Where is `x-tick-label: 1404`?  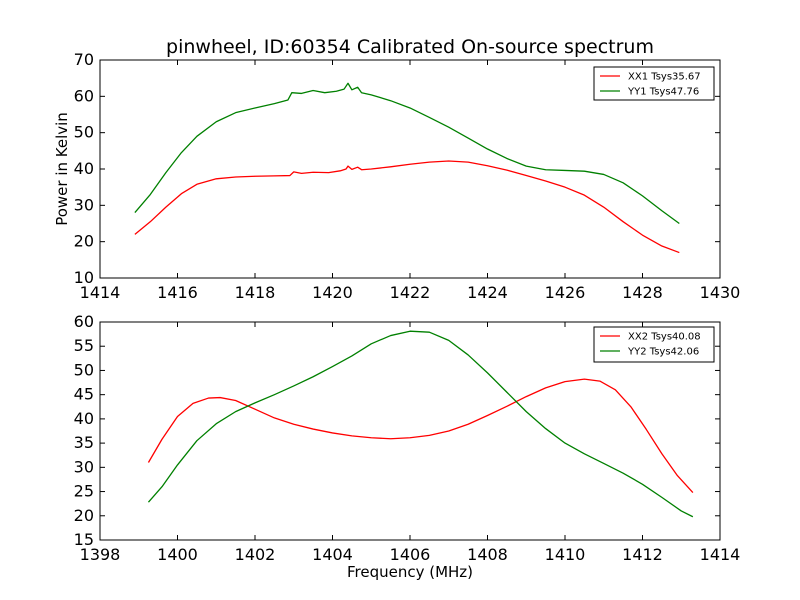 x-tick-label: 1404 is located at coordinates (332, 554).